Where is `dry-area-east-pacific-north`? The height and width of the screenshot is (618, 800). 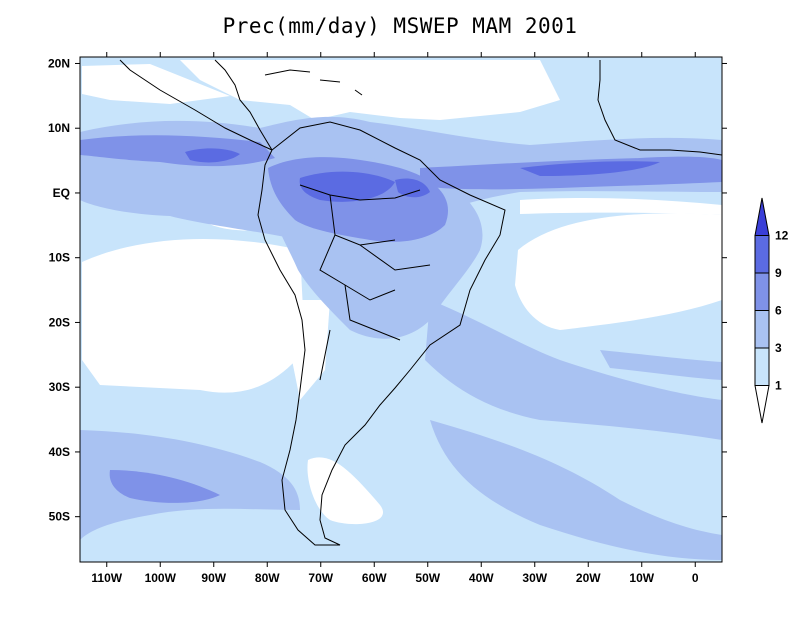
dry-area-east-pacific-north is located at coordinates (156, 84).